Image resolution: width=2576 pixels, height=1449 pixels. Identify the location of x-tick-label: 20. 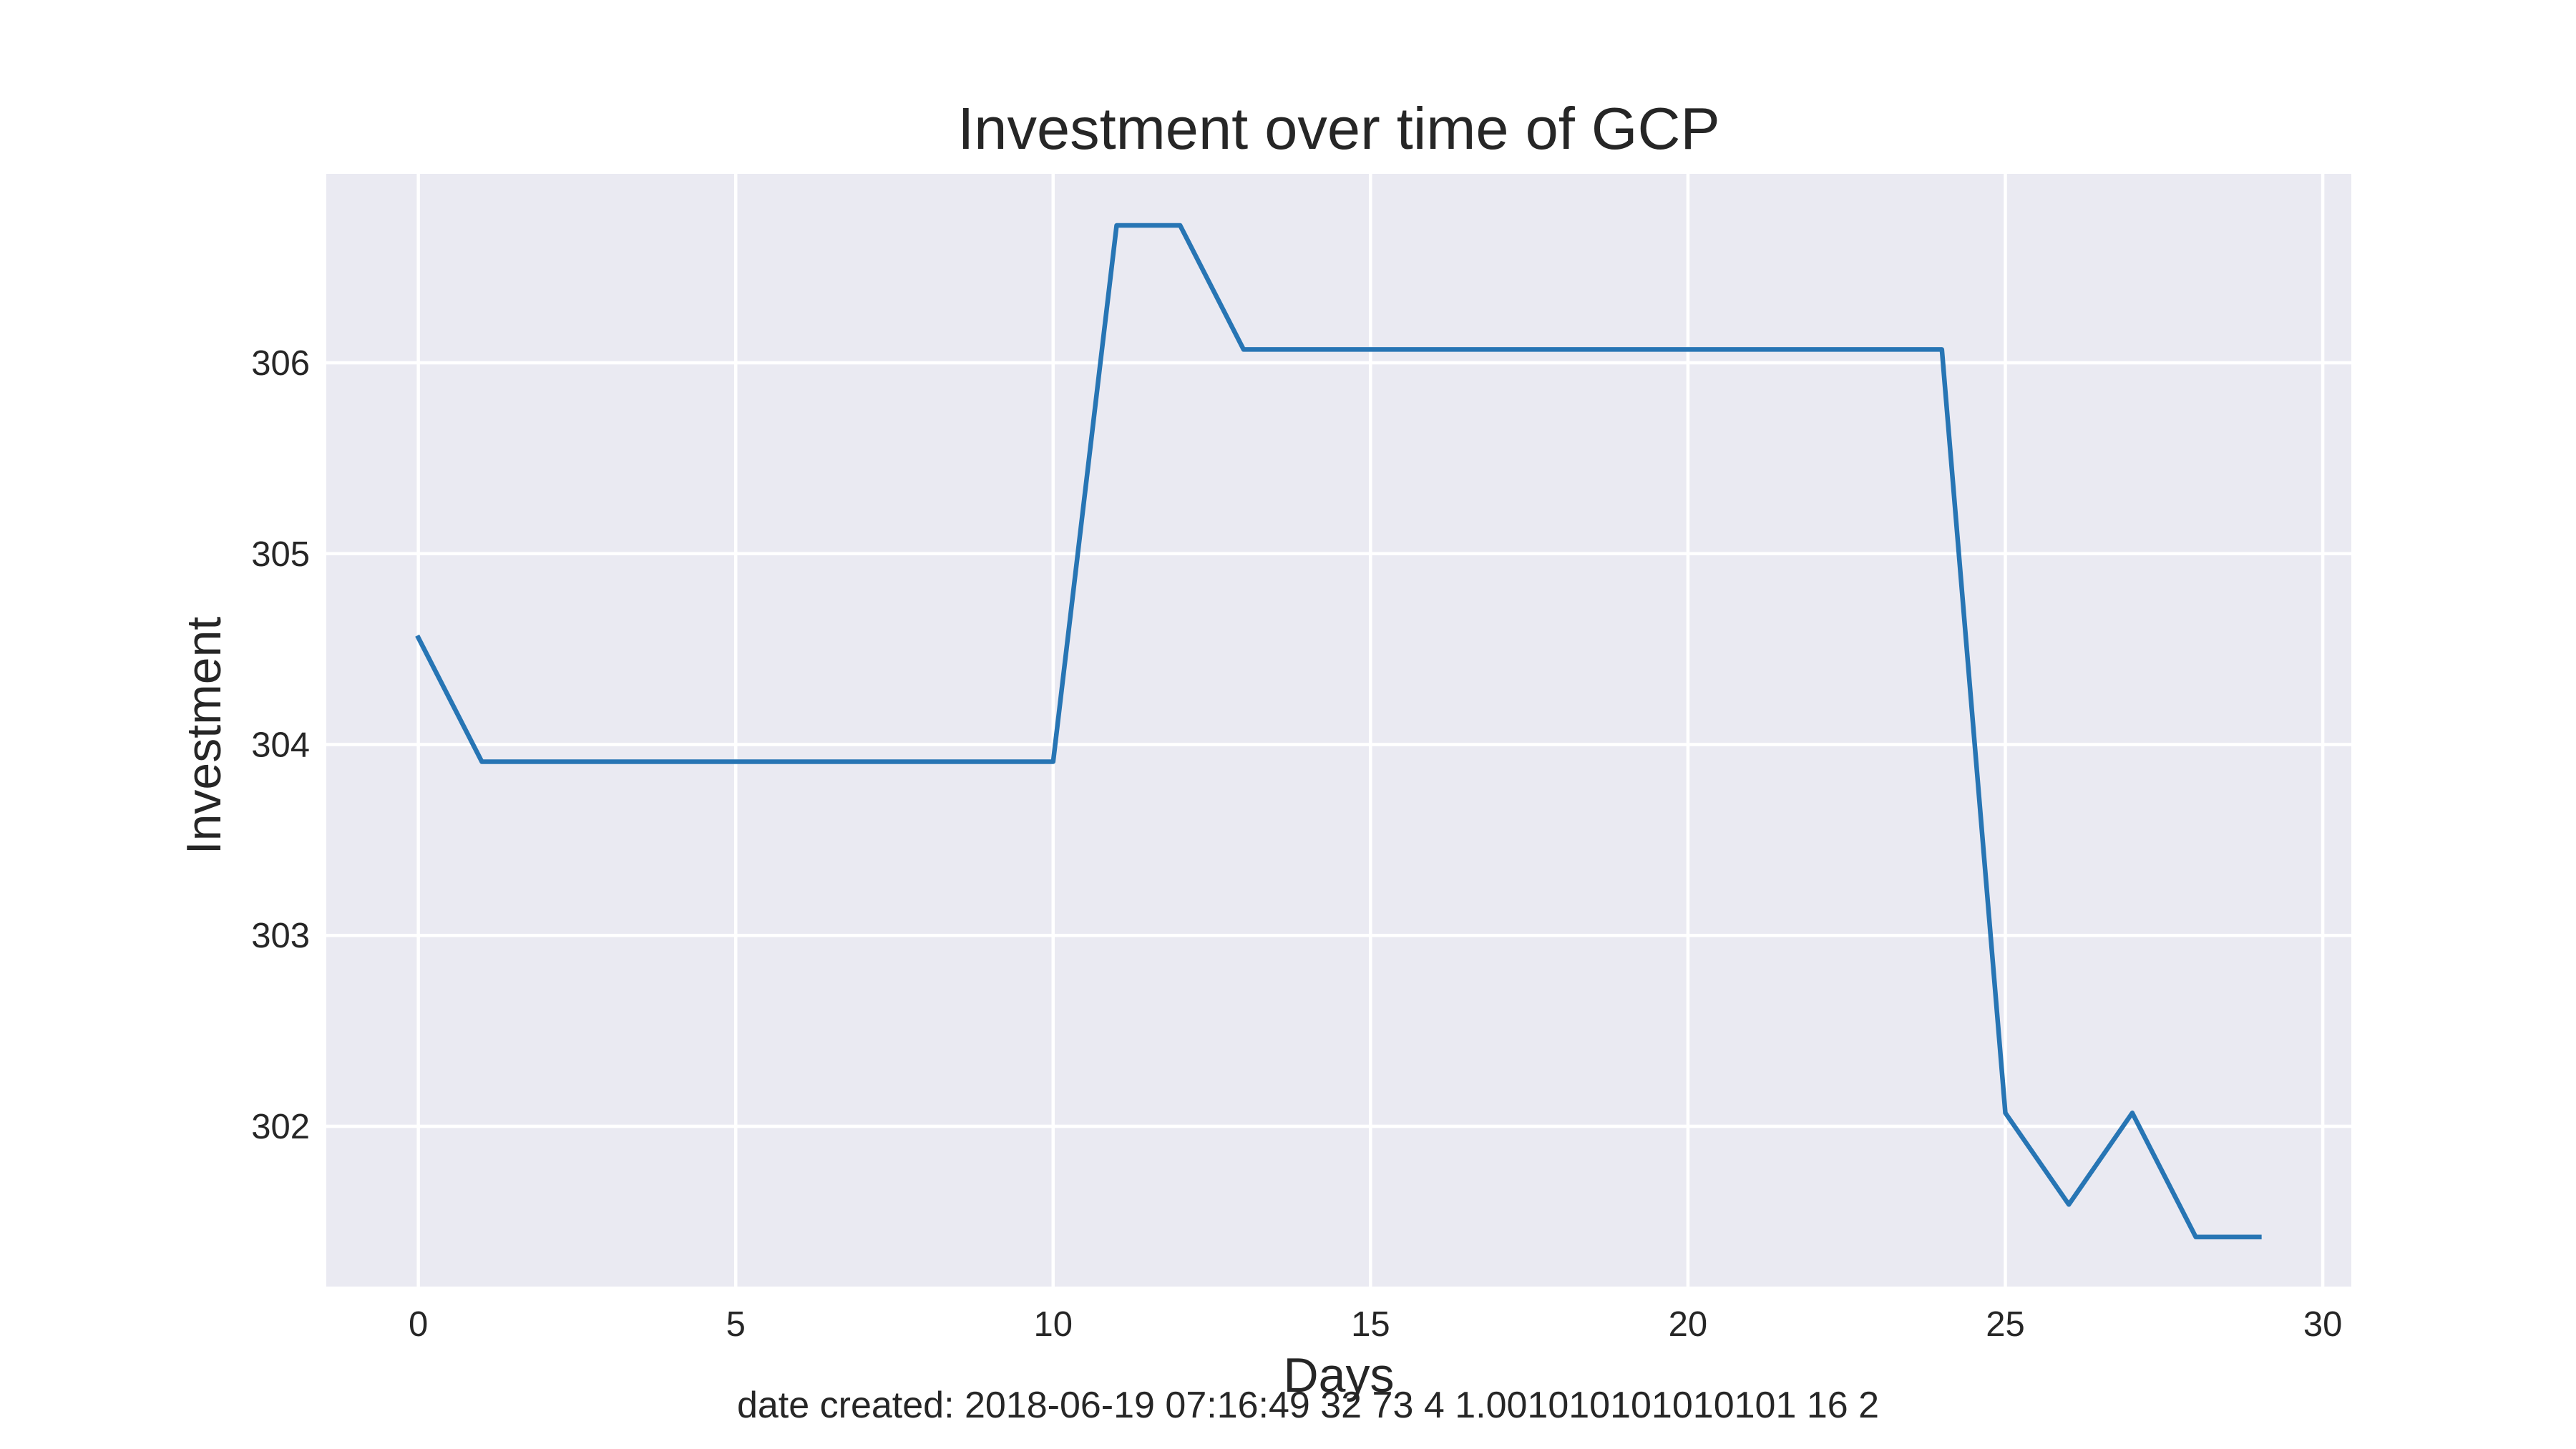
(1688, 1324).